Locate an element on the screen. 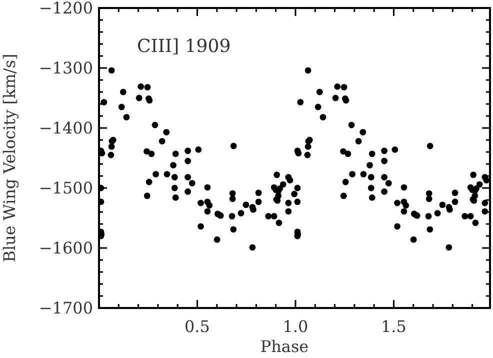 The height and width of the screenshot is (358, 493). y-tick-label: −1400 is located at coordinates (65, 128).